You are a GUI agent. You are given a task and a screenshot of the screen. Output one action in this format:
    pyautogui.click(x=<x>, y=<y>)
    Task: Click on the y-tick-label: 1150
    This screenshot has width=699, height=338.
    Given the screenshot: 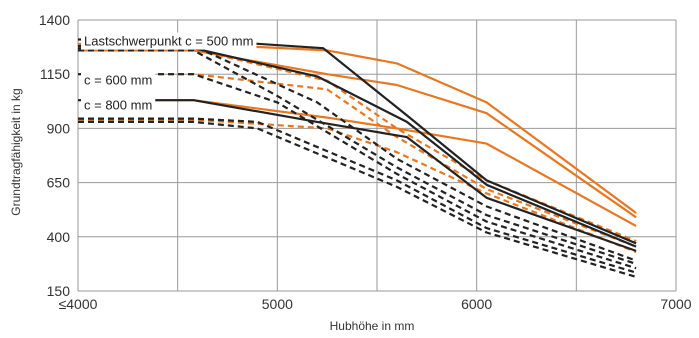 What is the action you would take?
    pyautogui.click(x=55, y=74)
    